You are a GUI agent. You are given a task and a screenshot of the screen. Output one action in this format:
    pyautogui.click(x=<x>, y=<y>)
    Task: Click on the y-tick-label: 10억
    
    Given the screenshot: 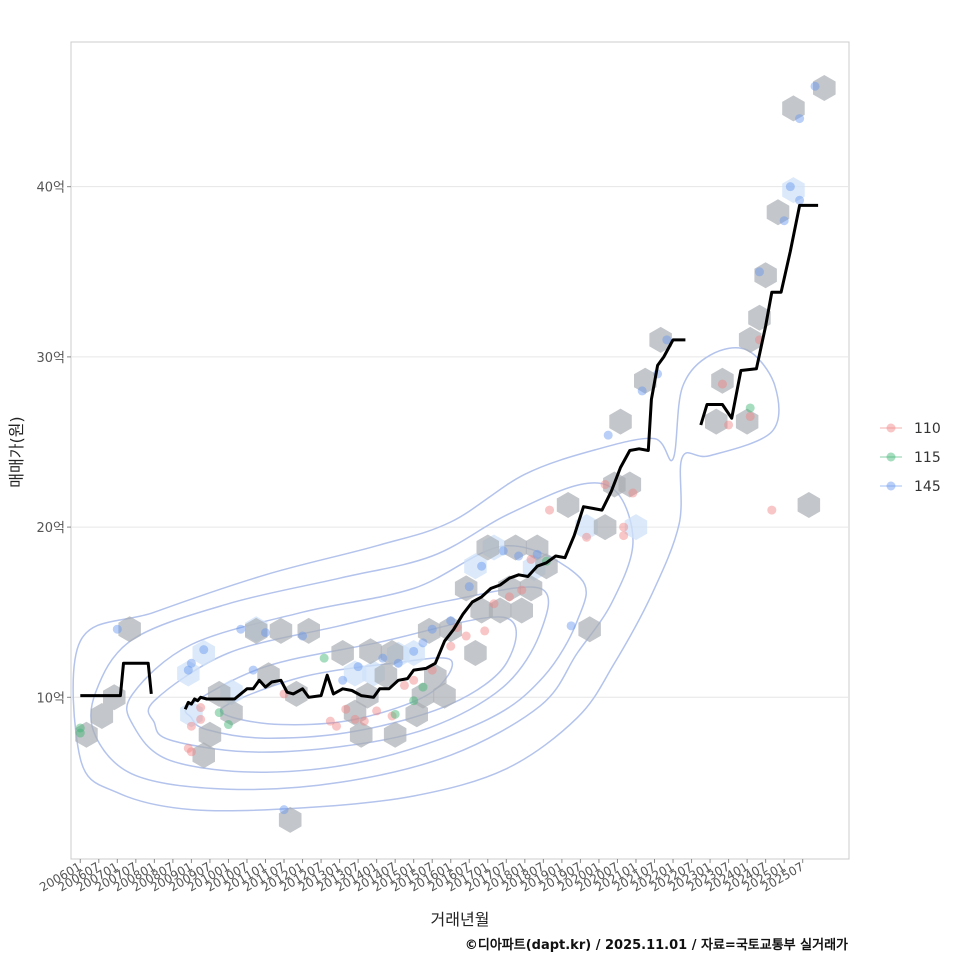 What is the action you would take?
    pyautogui.click(x=50, y=698)
    